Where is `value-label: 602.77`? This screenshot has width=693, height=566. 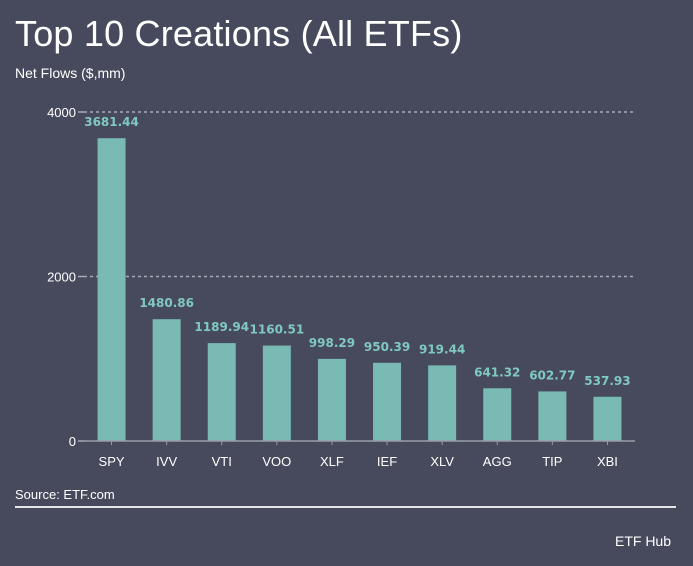 value-label: 602.77 is located at coordinates (552, 375).